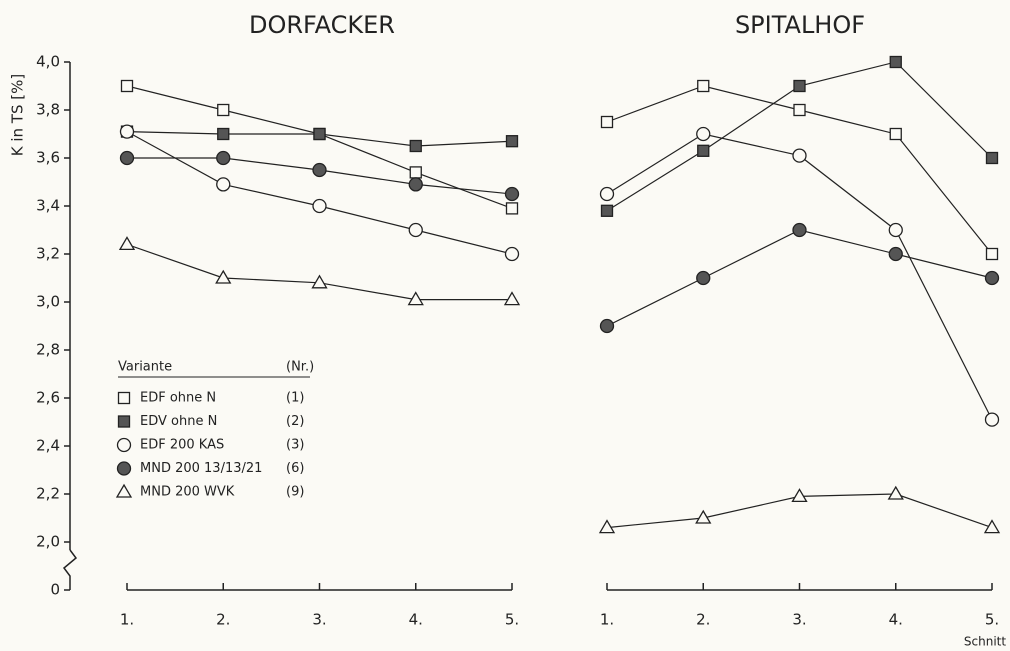  What do you see at coordinates (48, 302) in the screenshot?
I see `y-tick-label: 3,0` at bounding box center [48, 302].